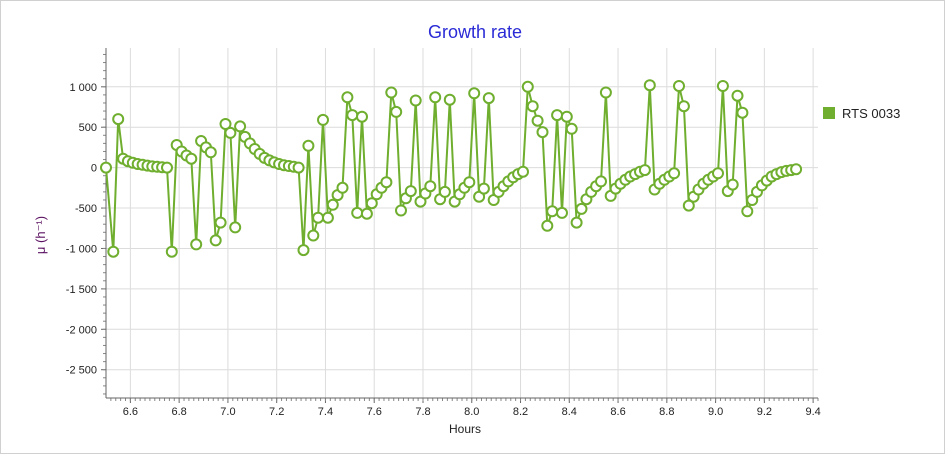 This screenshot has width=945, height=454. What do you see at coordinates (325, 412) in the screenshot?
I see `x-tick-label: 7.4` at bounding box center [325, 412].